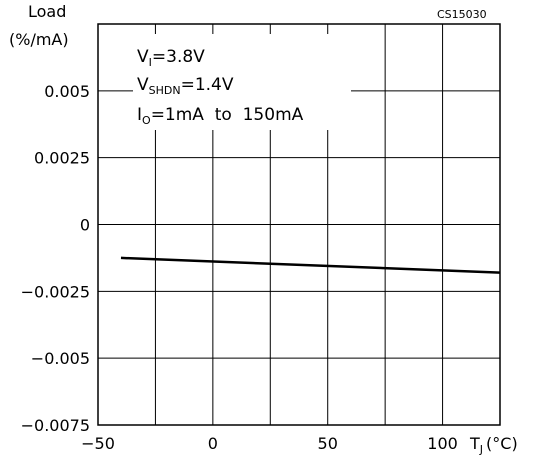 The height and width of the screenshot is (459, 536). I want to click on x-tick-label: 0, so click(213, 443).